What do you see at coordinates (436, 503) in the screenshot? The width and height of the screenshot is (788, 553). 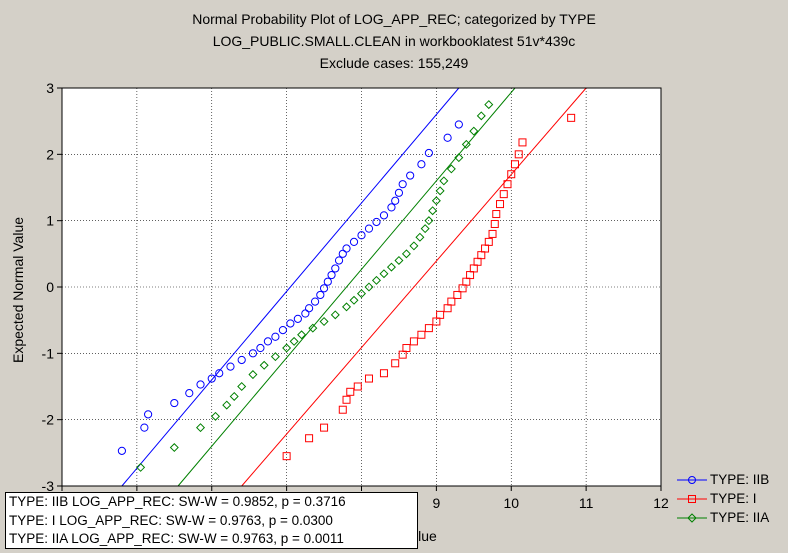 I see `x-tick-label: 9` at bounding box center [436, 503].